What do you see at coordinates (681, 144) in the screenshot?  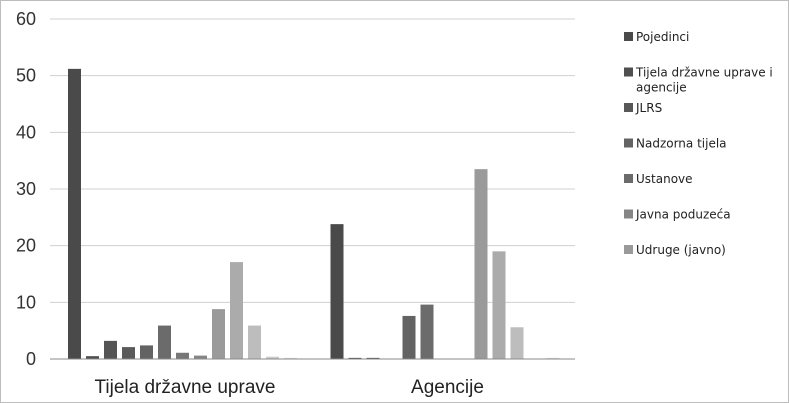 I see `legend-label: Nadzorna tijela` at bounding box center [681, 144].